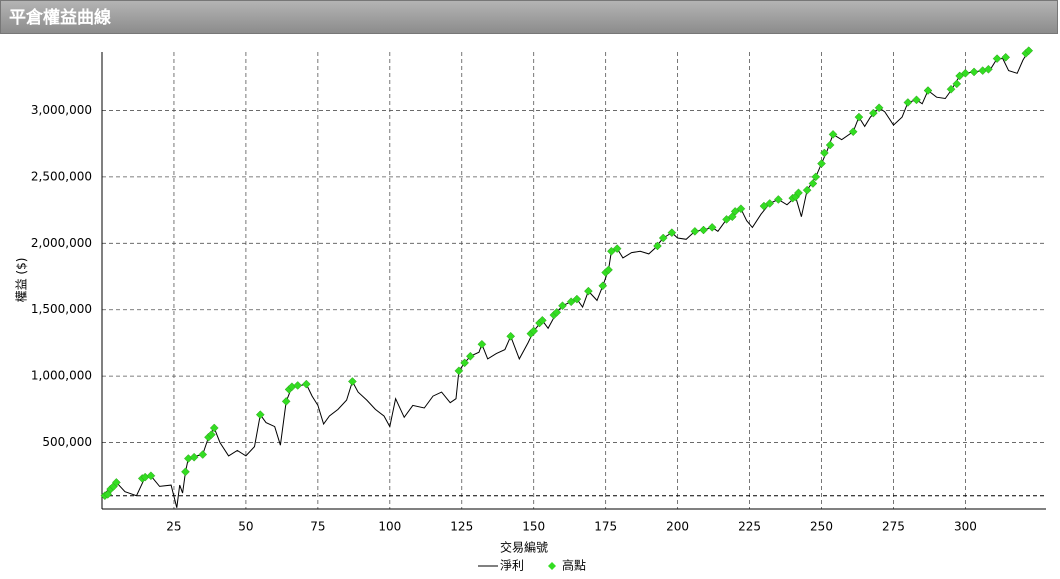 The height and width of the screenshot is (579, 1060). Describe the element at coordinates (512, 566) in the screenshot. I see `legend-label: 淨利` at that location.